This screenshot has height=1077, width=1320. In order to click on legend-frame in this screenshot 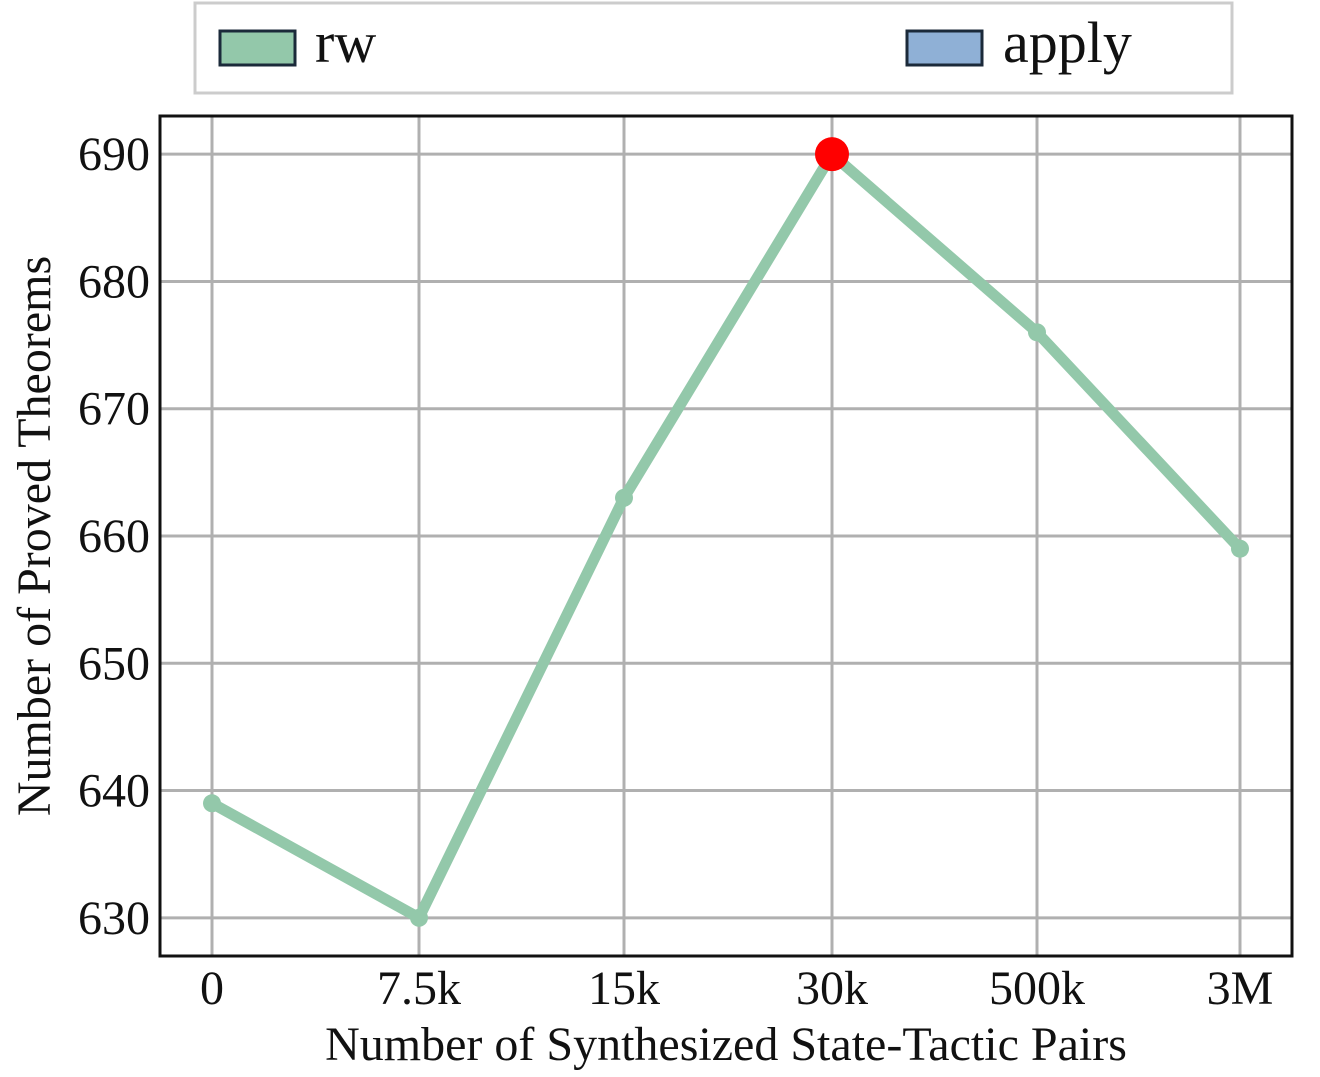, I will do `click(713, 48)`.